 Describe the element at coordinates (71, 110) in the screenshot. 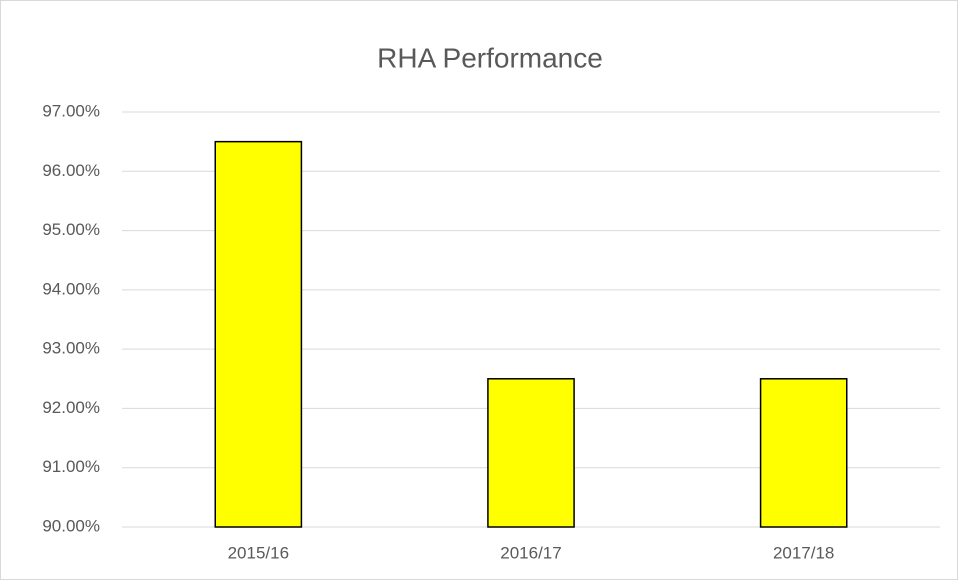

I see `y-tick-label: 97.00%` at that location.